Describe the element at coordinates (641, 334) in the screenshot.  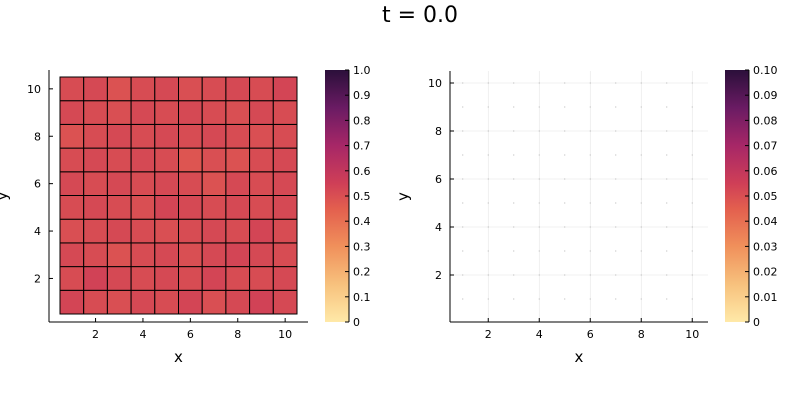
I see `x-tick-label: 8` at that location.